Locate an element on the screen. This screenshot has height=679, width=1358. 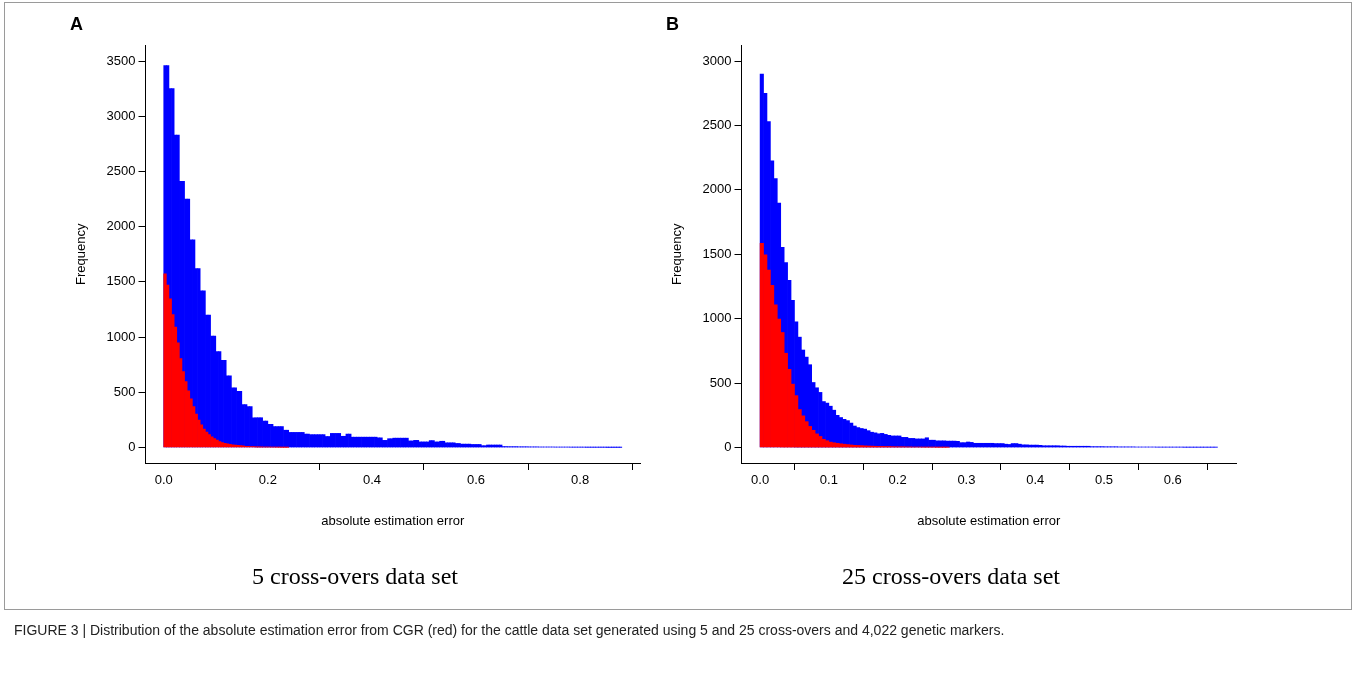
x-tick-label: 0.1 is located at coordinates (828, 480).